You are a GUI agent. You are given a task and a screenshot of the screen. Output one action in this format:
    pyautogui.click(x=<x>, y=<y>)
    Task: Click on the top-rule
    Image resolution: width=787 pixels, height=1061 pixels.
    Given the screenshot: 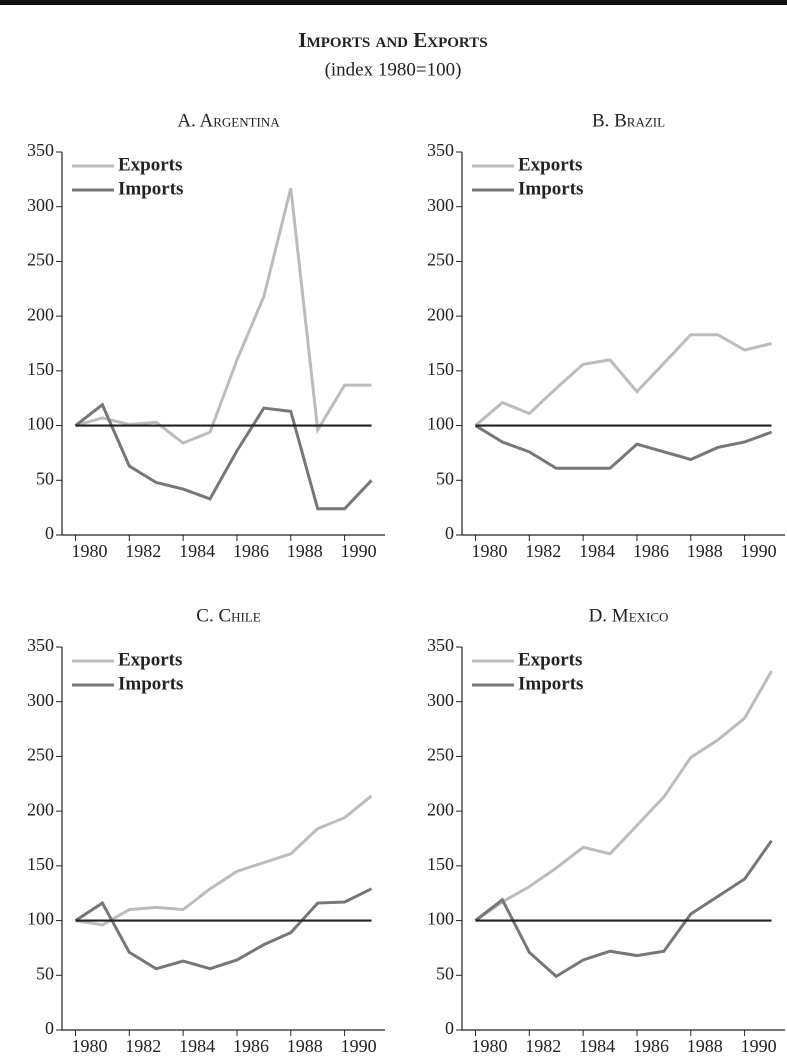 What is the action you would take?
    pyautogui.click(x=393, y=2)
    